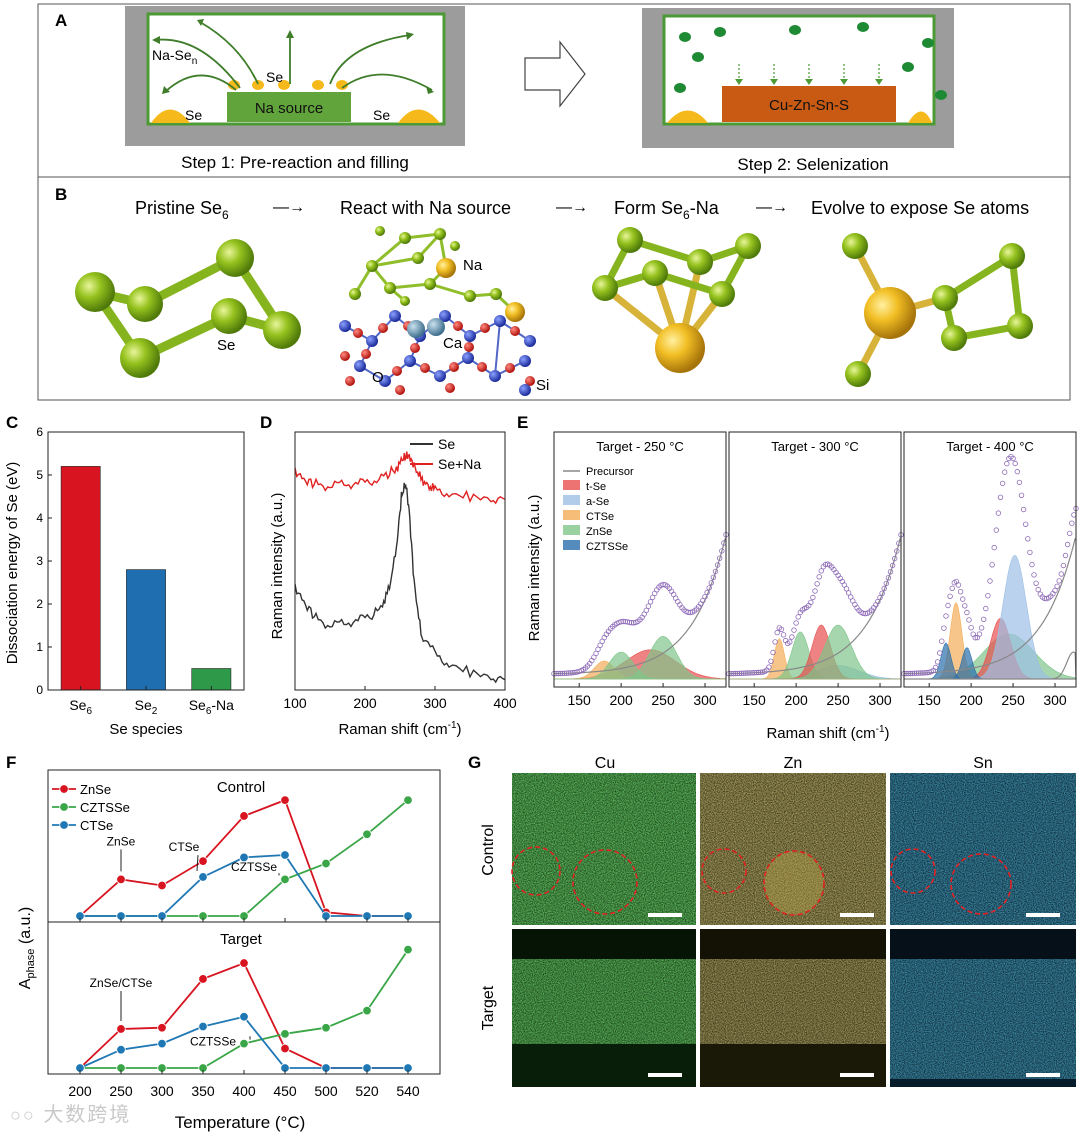 This screenshot has width=1080, height=1133. I want to click on c-ytick-label: 3, so click(39, 561).